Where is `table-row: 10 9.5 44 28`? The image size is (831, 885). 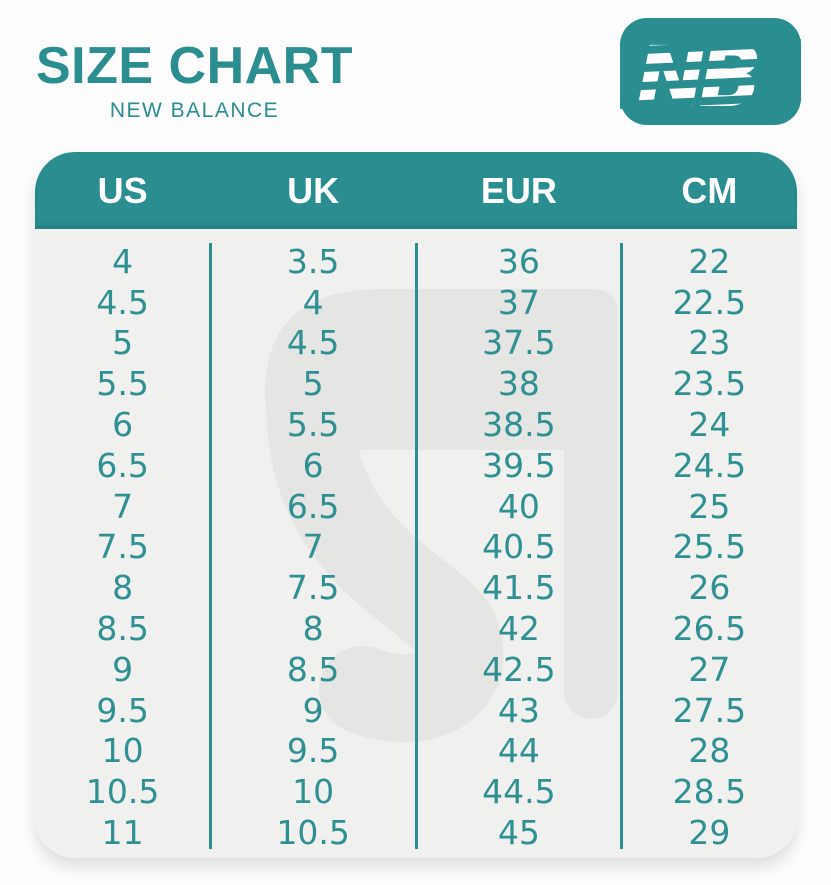 table-row: 10 9.5 44 28 is located at coordinates (416, 751).